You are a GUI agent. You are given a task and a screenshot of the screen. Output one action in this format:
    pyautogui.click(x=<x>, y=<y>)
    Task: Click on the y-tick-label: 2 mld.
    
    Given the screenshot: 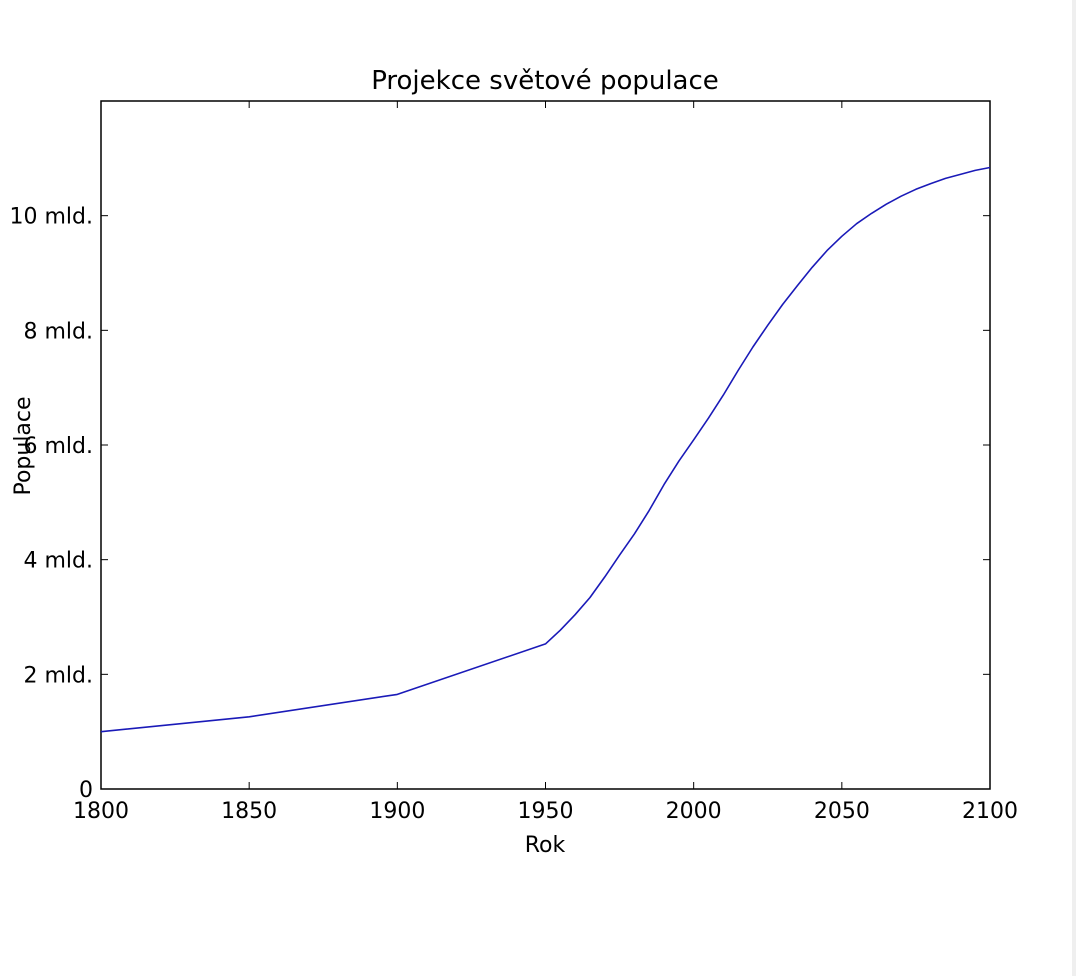 What is the action you would take?
    pyautogui.click(x=59, y=675)
    